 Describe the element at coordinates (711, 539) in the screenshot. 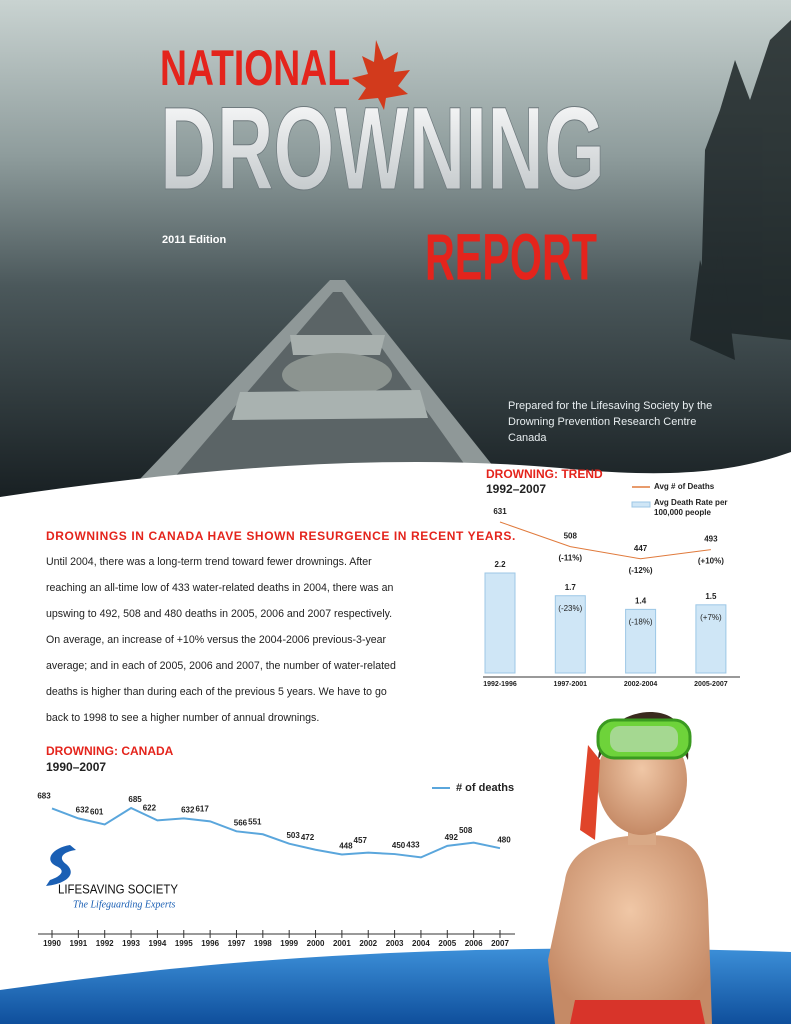

I see `line-value-label: 493` at that location.